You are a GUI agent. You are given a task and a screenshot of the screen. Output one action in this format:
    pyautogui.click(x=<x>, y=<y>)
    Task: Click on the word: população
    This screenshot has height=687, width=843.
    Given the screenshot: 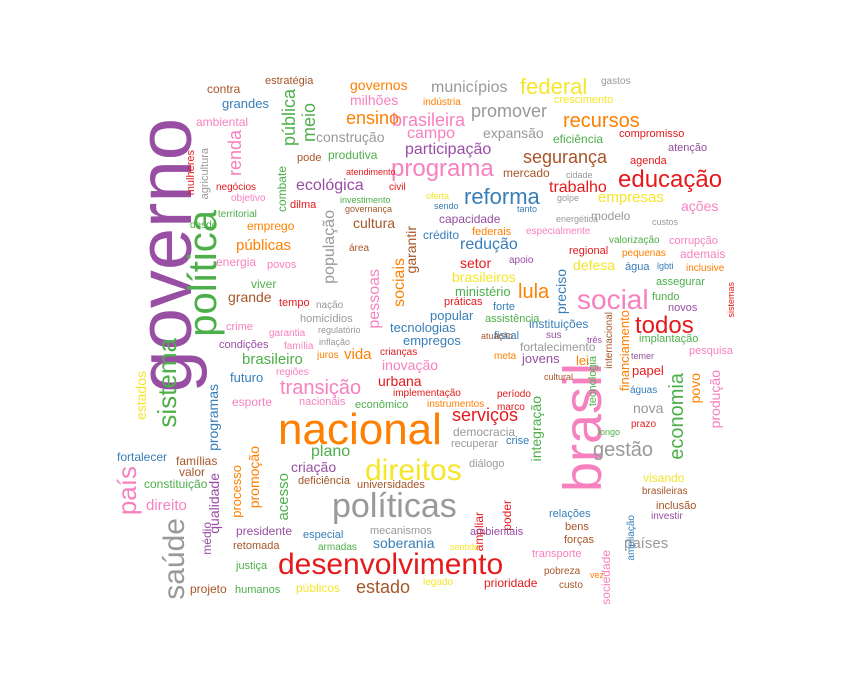 What is the action you would take?
    pyautogui.click(x=329, y=247)
    